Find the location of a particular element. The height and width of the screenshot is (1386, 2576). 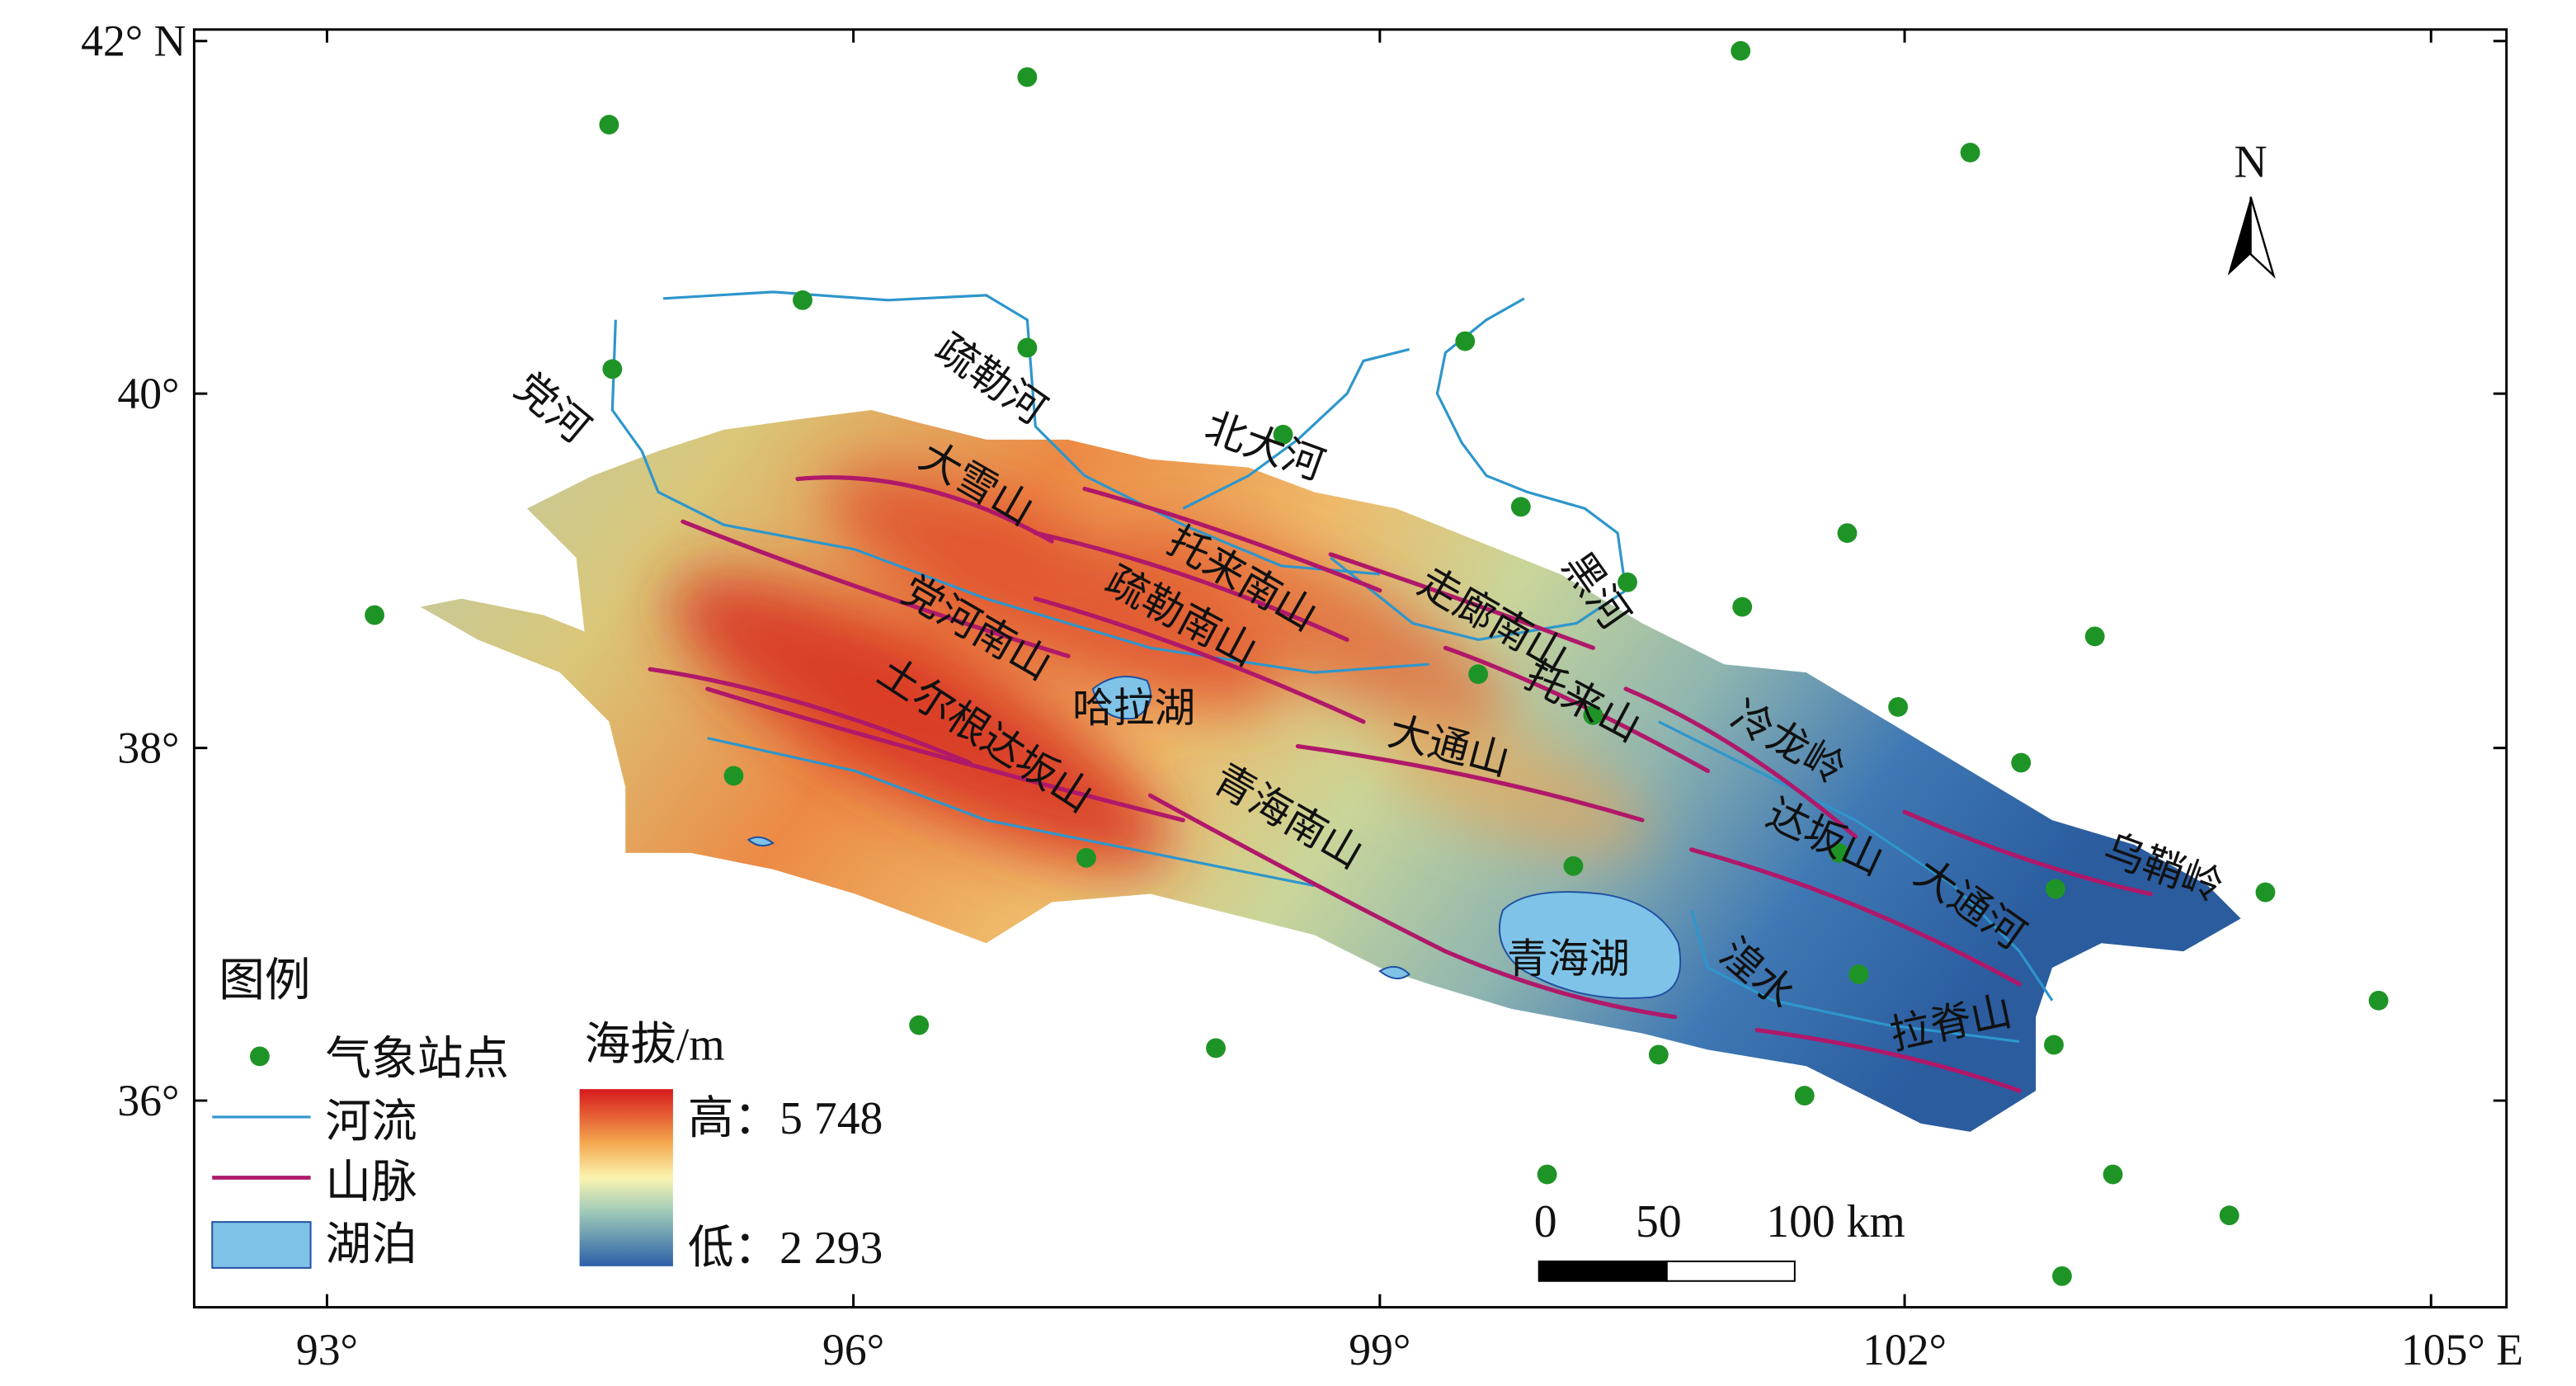

lat-label: 38° is located at coordinates (148, 747).